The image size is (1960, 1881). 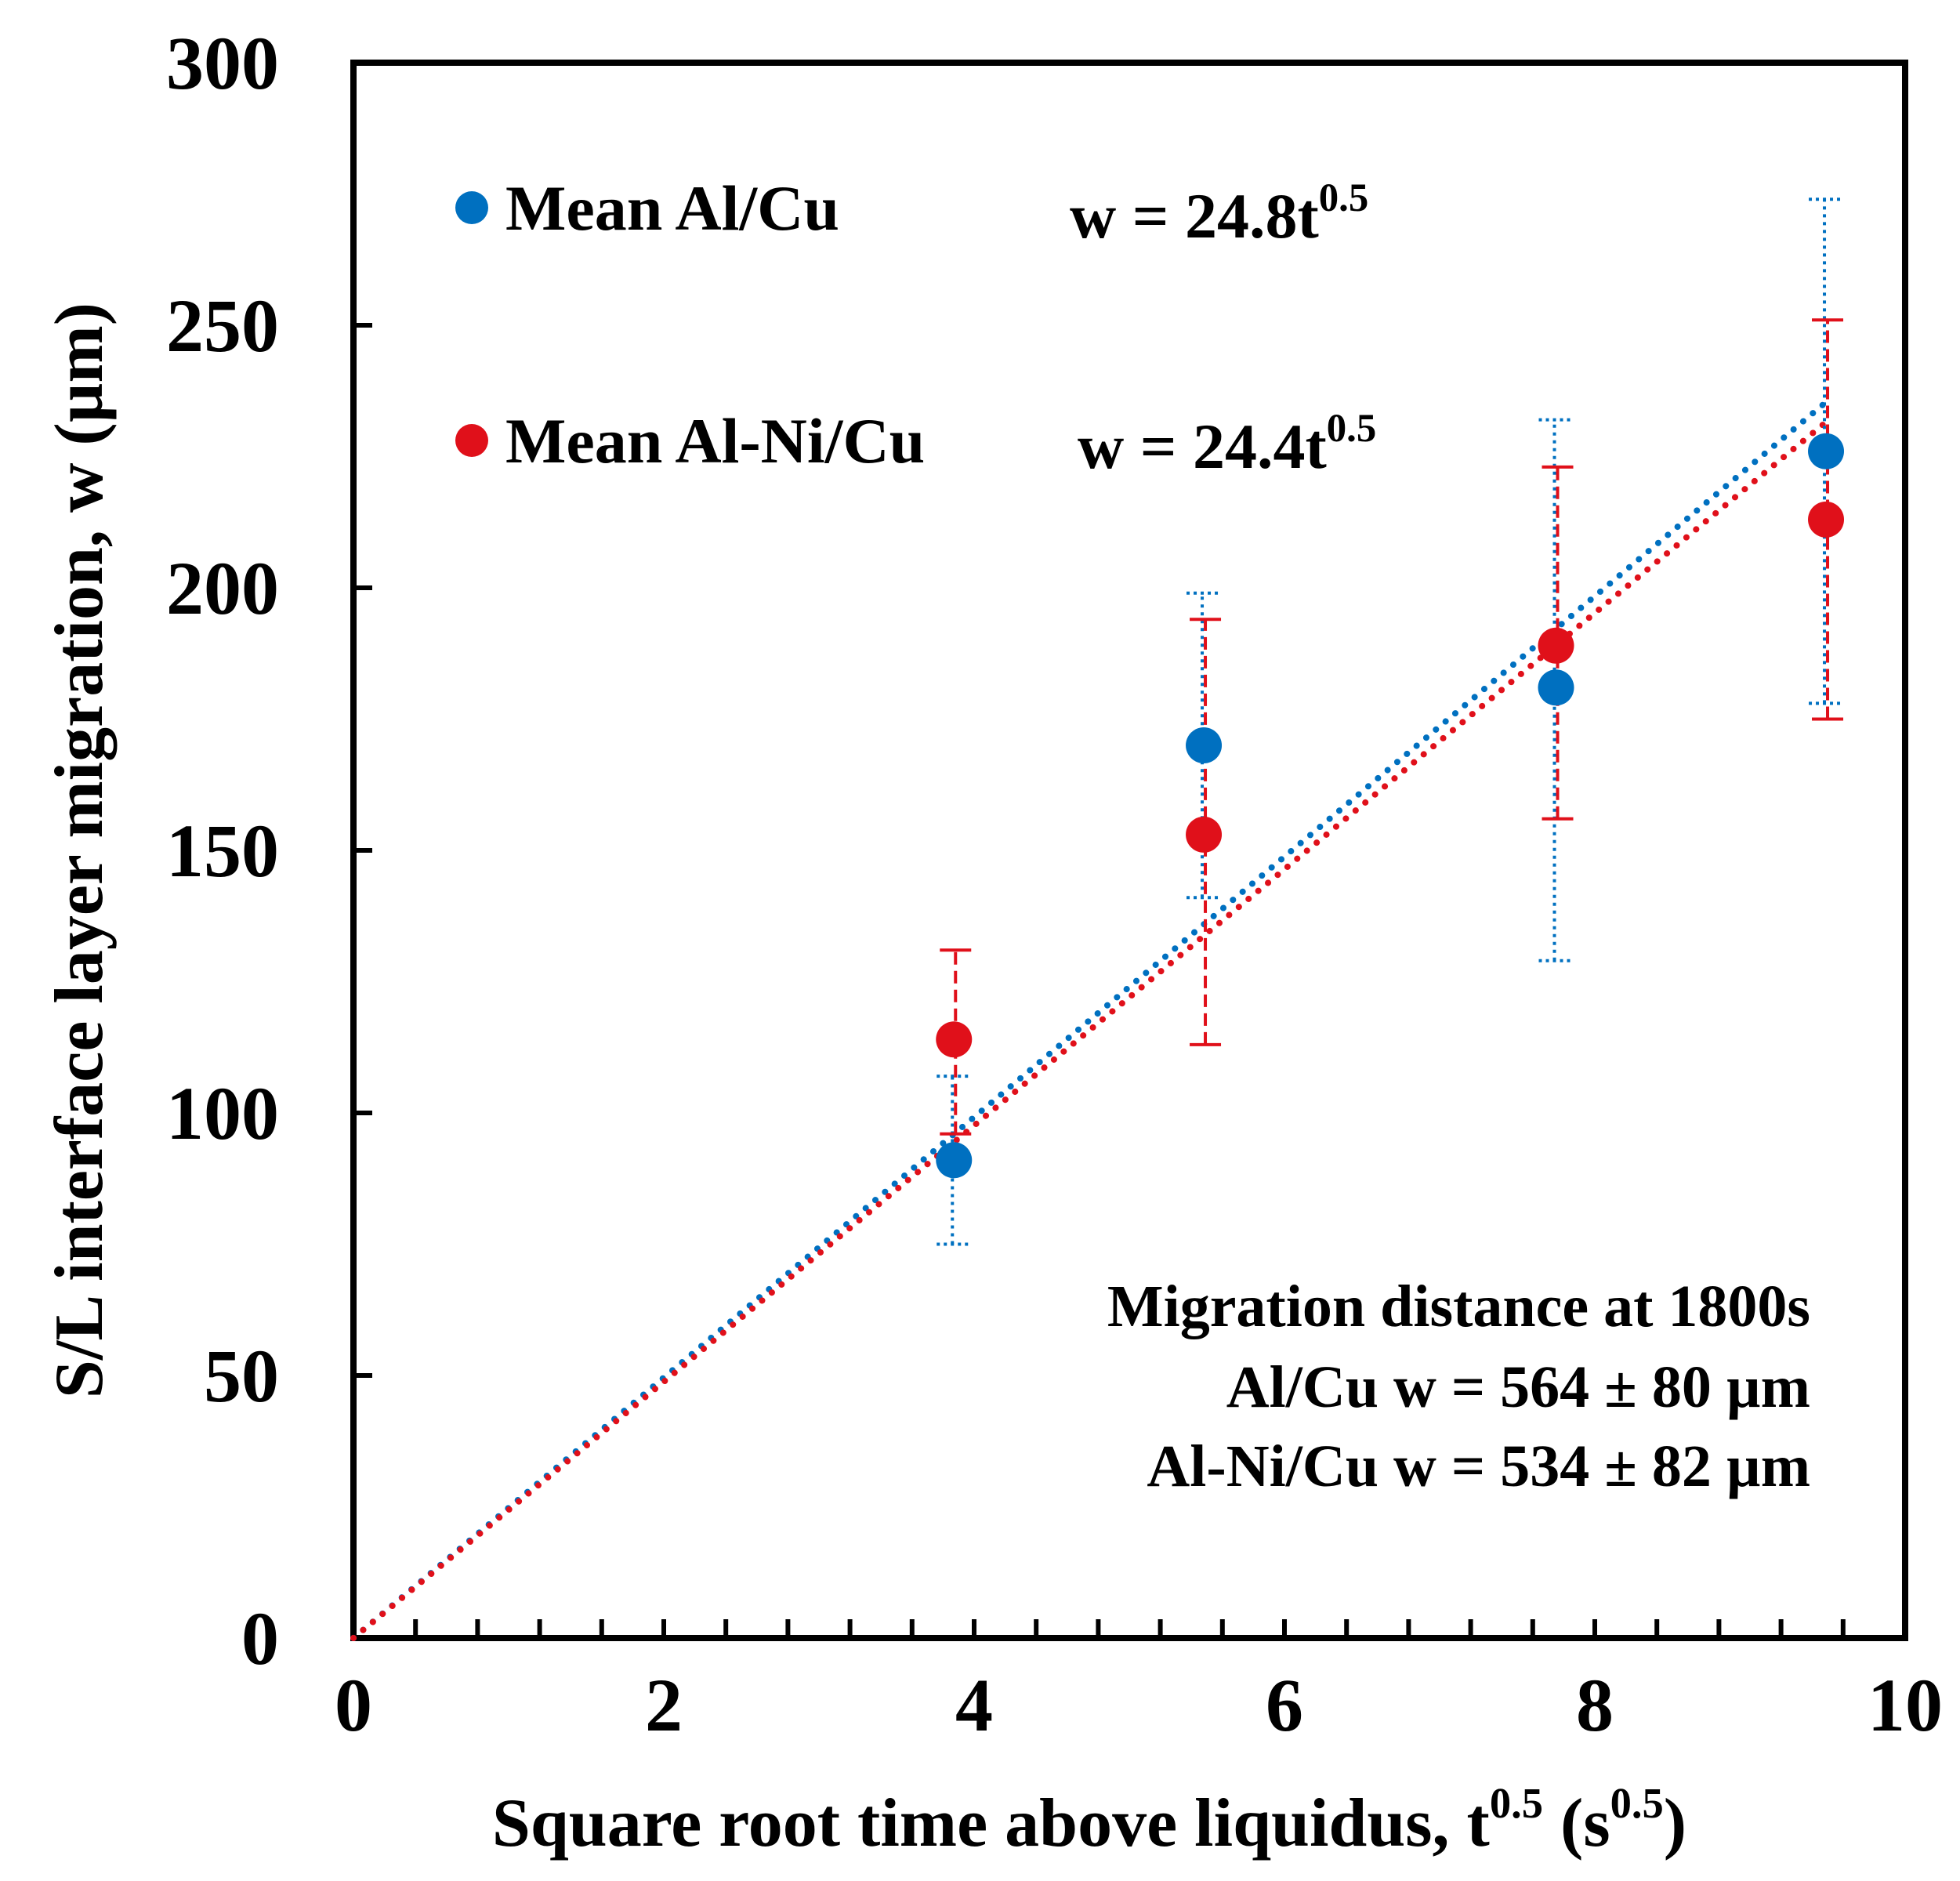 I want to click on annotation-line-2: Al/Cu w = 564 ± 80 µm, so click(x=1518, y=1387).